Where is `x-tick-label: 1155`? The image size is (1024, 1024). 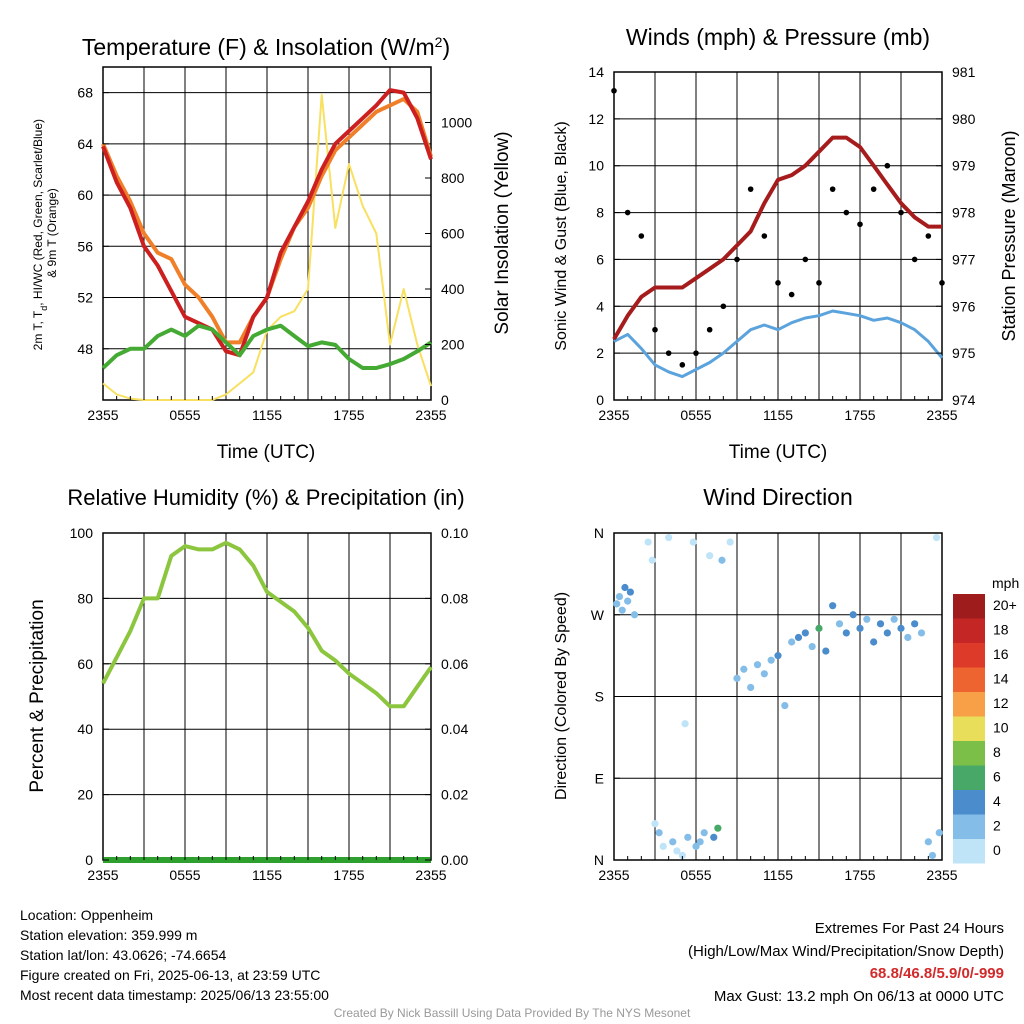
x-tick-label: 1155 is located at coordinates (267, 875).